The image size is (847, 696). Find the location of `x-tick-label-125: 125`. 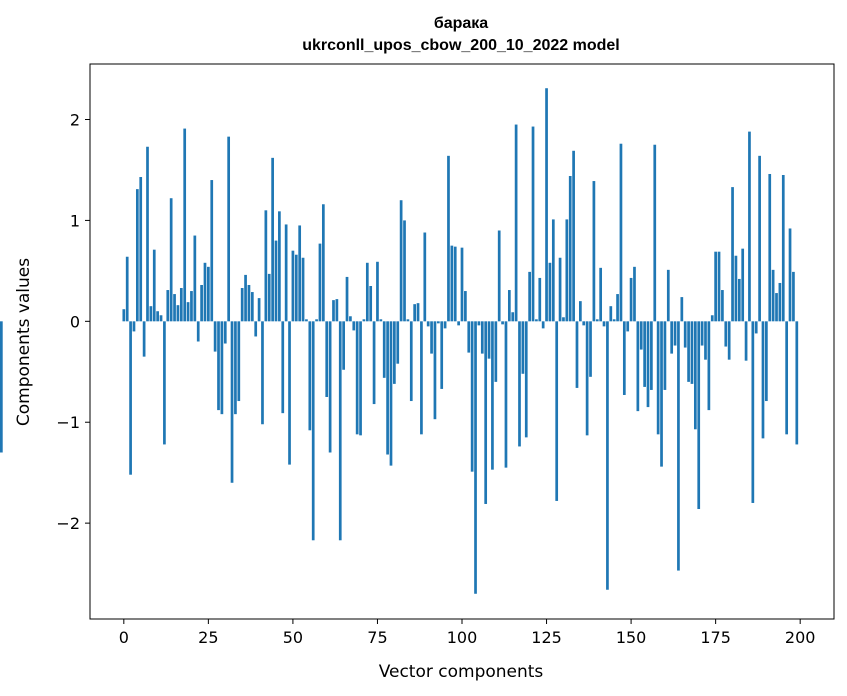

x-tick-label-125: 125 is located at coordinates (546, 637).